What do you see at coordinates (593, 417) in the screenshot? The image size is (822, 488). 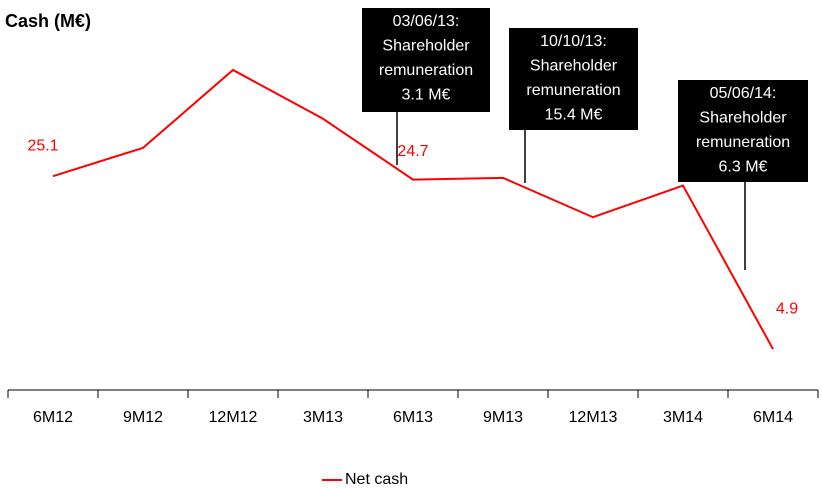 I see `x-tick-label: 12M13` at bounding box center [593, 417].